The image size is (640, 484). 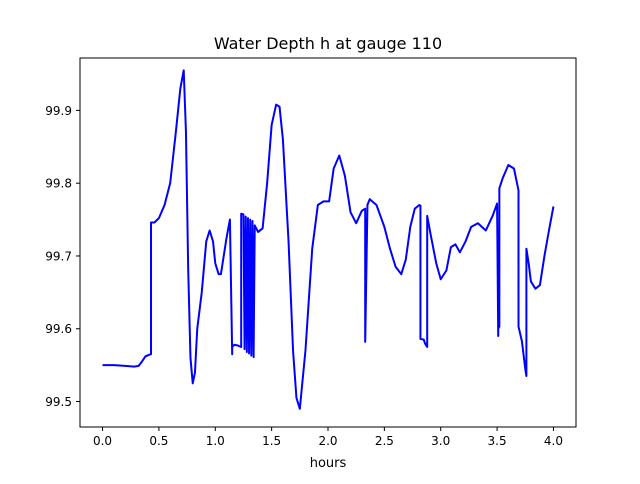 What do you see at coordinates (553, 441) in the screenshot?
I see `x-tick-label: 4.0` at bounding box center [553, 441].